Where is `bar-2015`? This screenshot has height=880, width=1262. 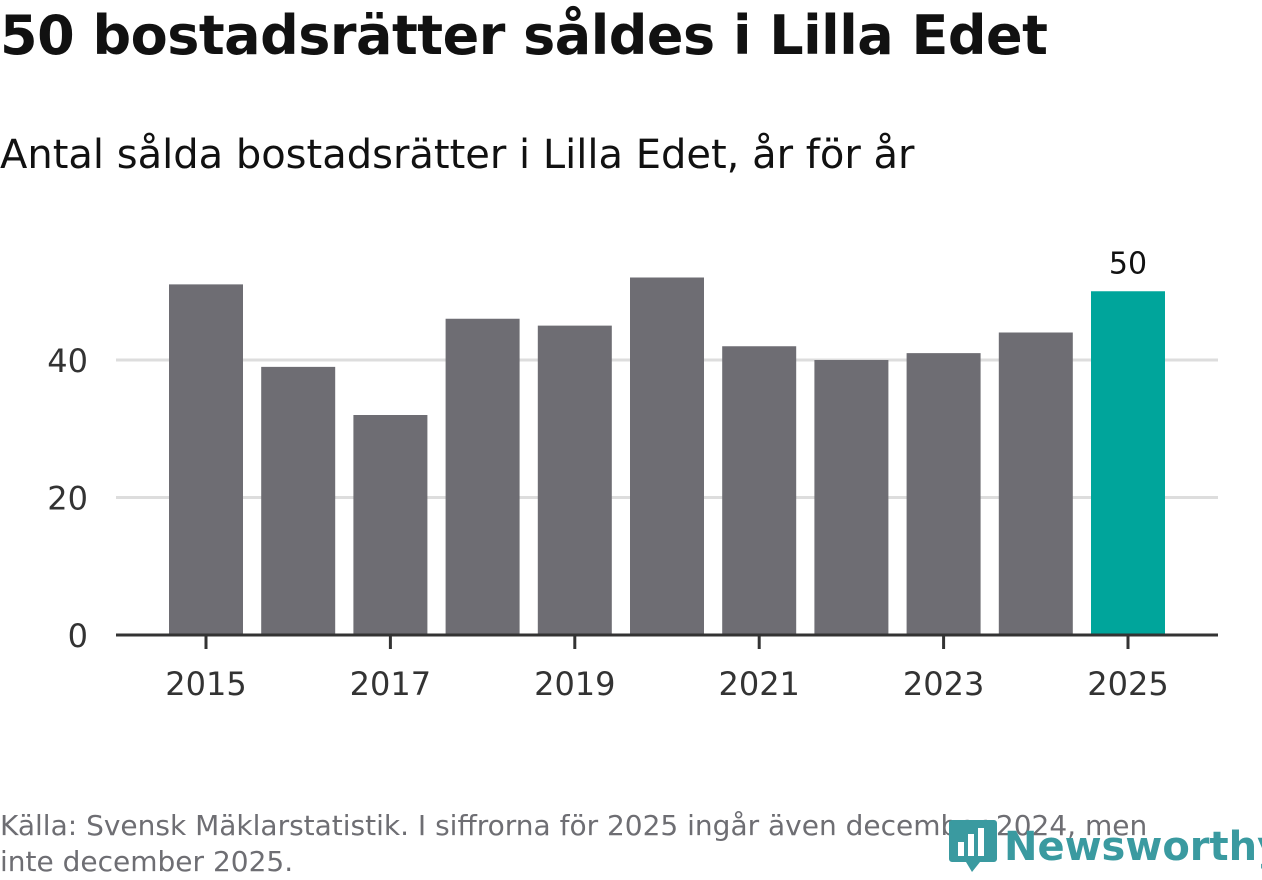
bar-2015 is located at coordinates (206, 459).